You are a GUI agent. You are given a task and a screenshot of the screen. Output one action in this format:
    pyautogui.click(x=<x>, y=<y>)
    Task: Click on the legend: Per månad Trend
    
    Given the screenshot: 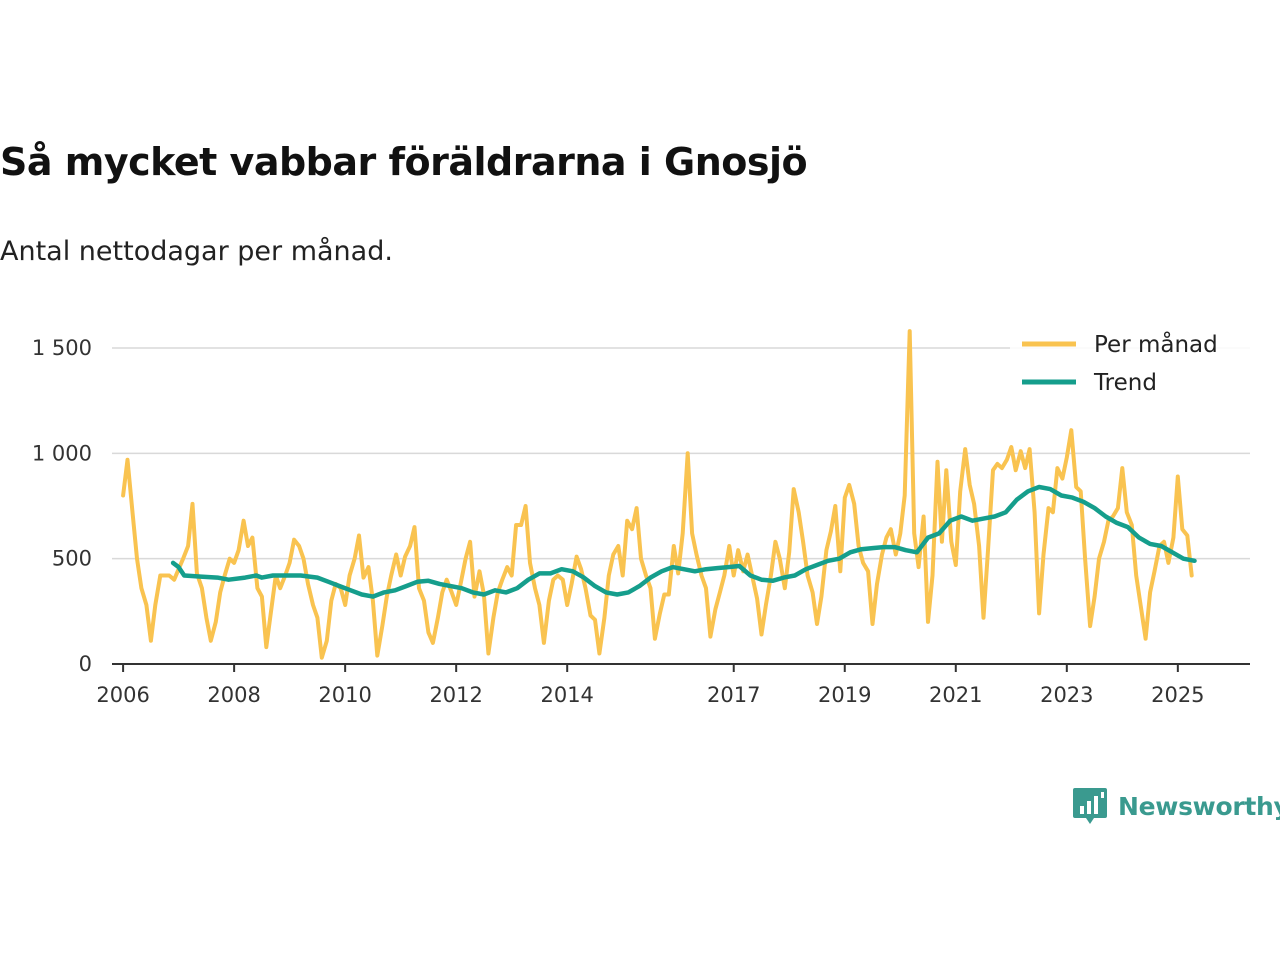 What is the action you would take?
    pyautogui.click(x=1130, y=365)
    